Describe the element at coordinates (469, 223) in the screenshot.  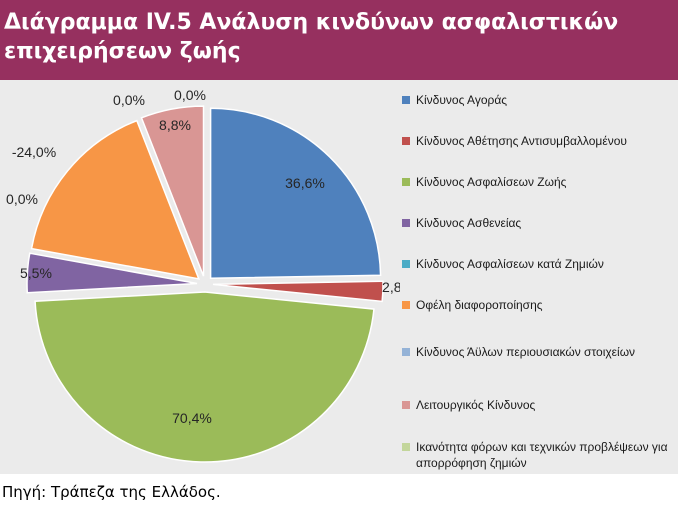
I see `legend-label: Κίνδυνος Ασθενείας` at that location.